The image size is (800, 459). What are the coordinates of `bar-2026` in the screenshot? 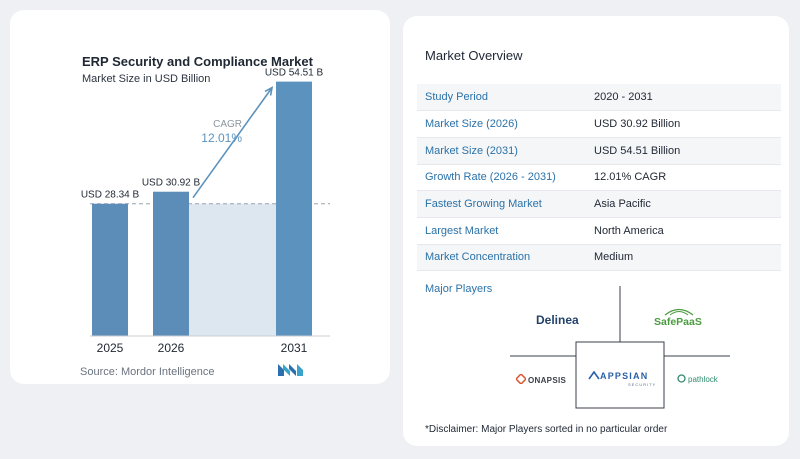 It's located at (171, 263).